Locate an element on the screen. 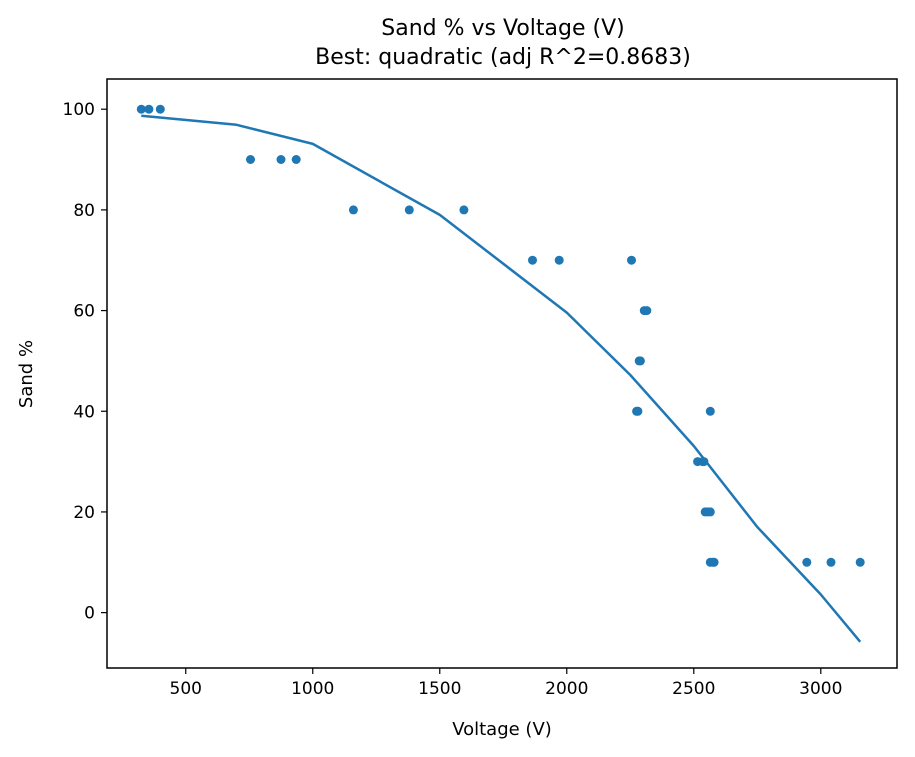  chart-subtitle: Best: quadratic (adj R^2=0.8683) is located at coordinates (503, 57).